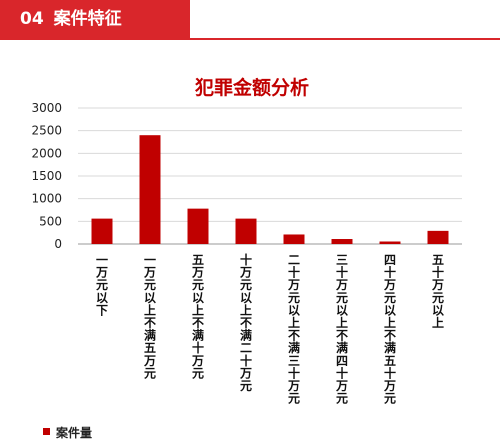 This screenshot has width=500, height=447. What do you see at coordinates (149, 316) in the screenshot?
I see `x-tick-label: 一万元以上不满五万元` at bounding box center [149, 316].